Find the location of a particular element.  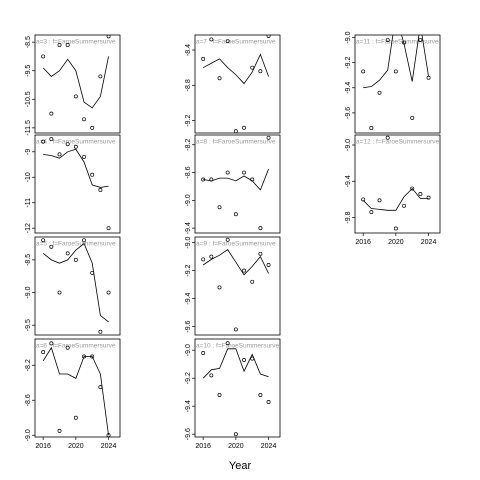

y-tick-label: -10 is located at coordinates (28, 177).